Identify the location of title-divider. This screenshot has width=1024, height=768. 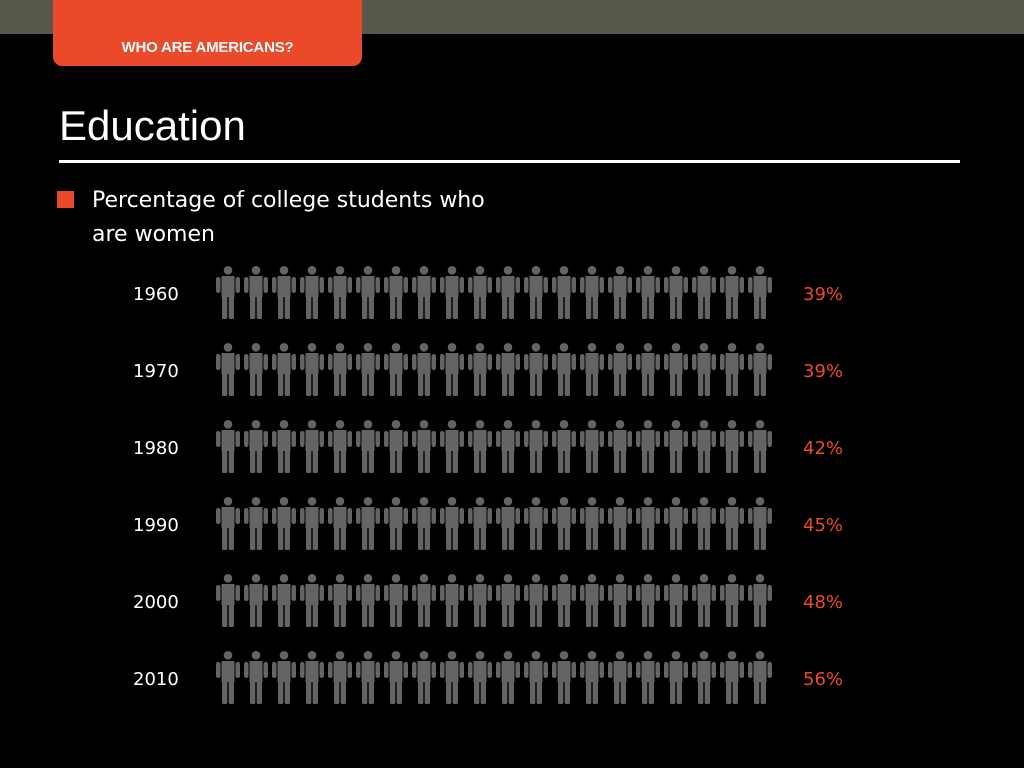
(509, 161).